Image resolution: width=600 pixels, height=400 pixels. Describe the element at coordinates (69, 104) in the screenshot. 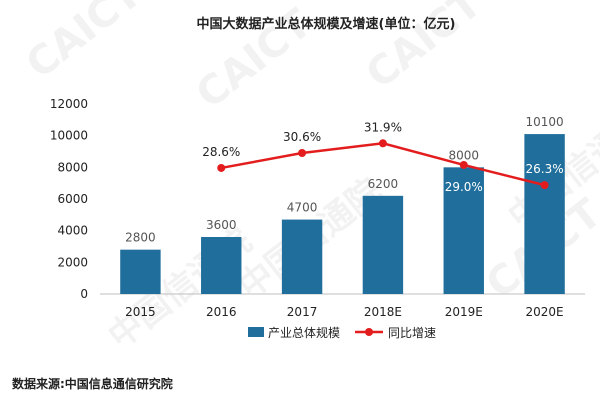

I see `y-tick-label: 12000` at that location.